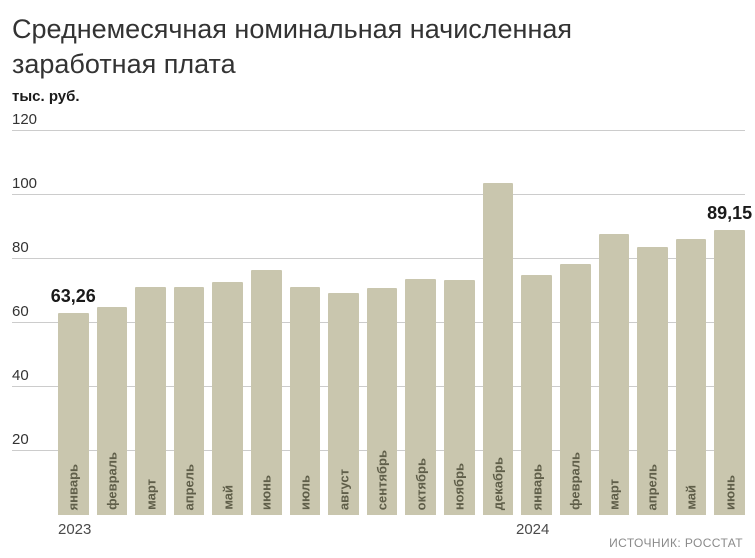  I want to click on y-tick-label: 100, so click(25, 184).